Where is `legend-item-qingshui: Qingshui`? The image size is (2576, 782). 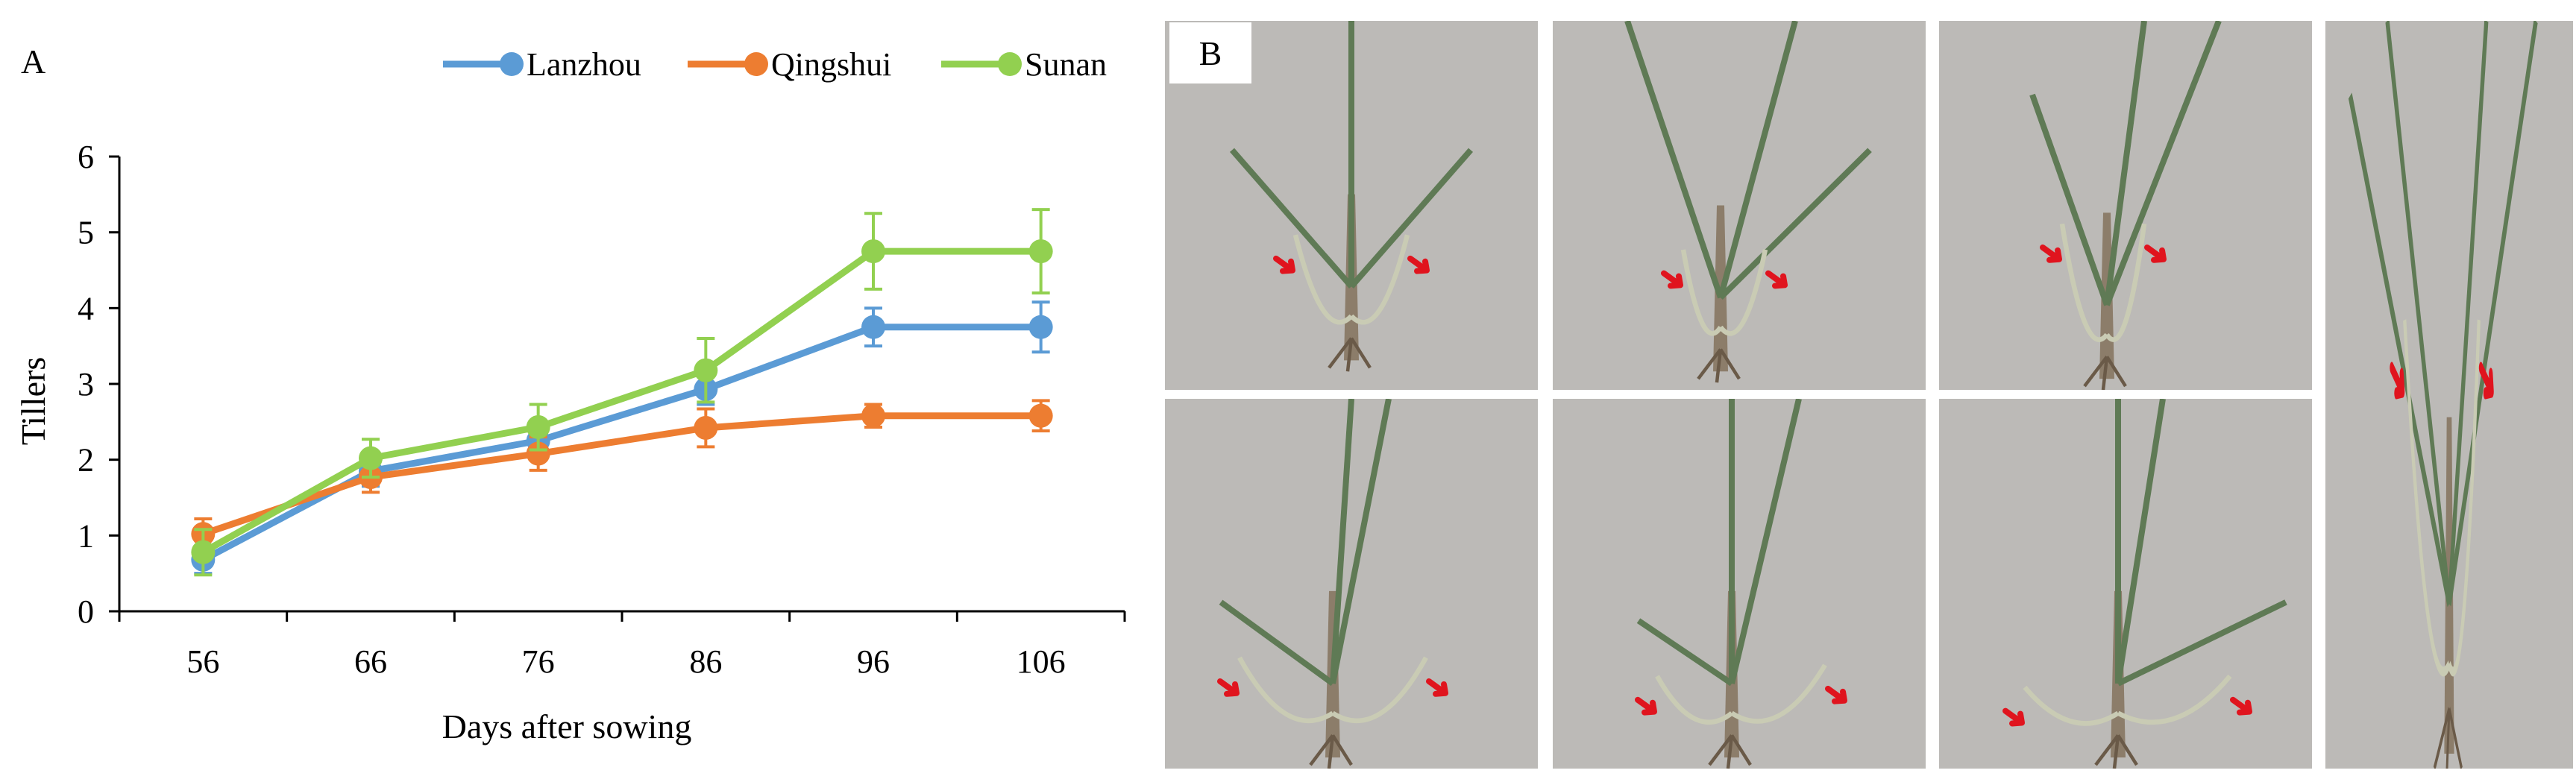
legend-item-qingshui: Qingshui is located at coordinates (789, 64).